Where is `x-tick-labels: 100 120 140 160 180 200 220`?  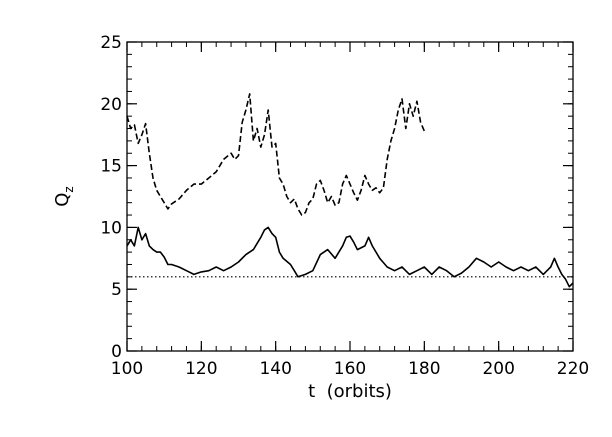 x-tick-labels: 100 120 140 160 180 200 220 is located at coordinates (350, 369).